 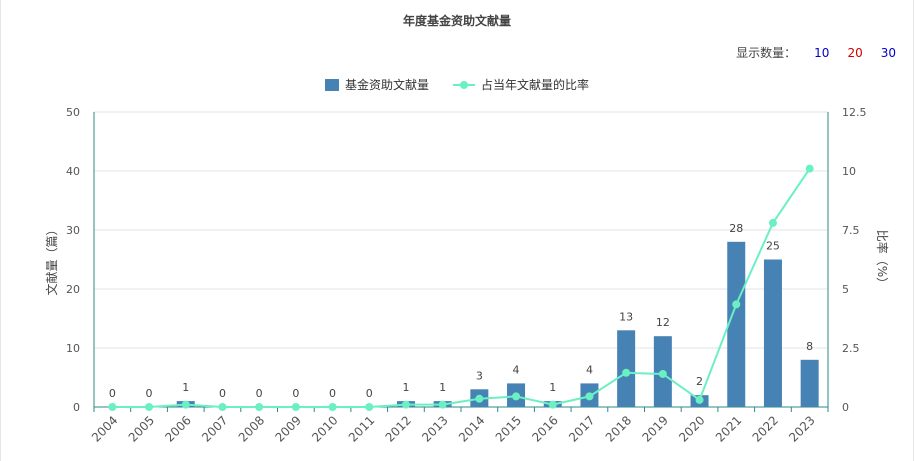 What do you see at coordinates (73, 348) in the screenshot?
I see `y-left-tick-label: 10` at bounding box center [73, 348].